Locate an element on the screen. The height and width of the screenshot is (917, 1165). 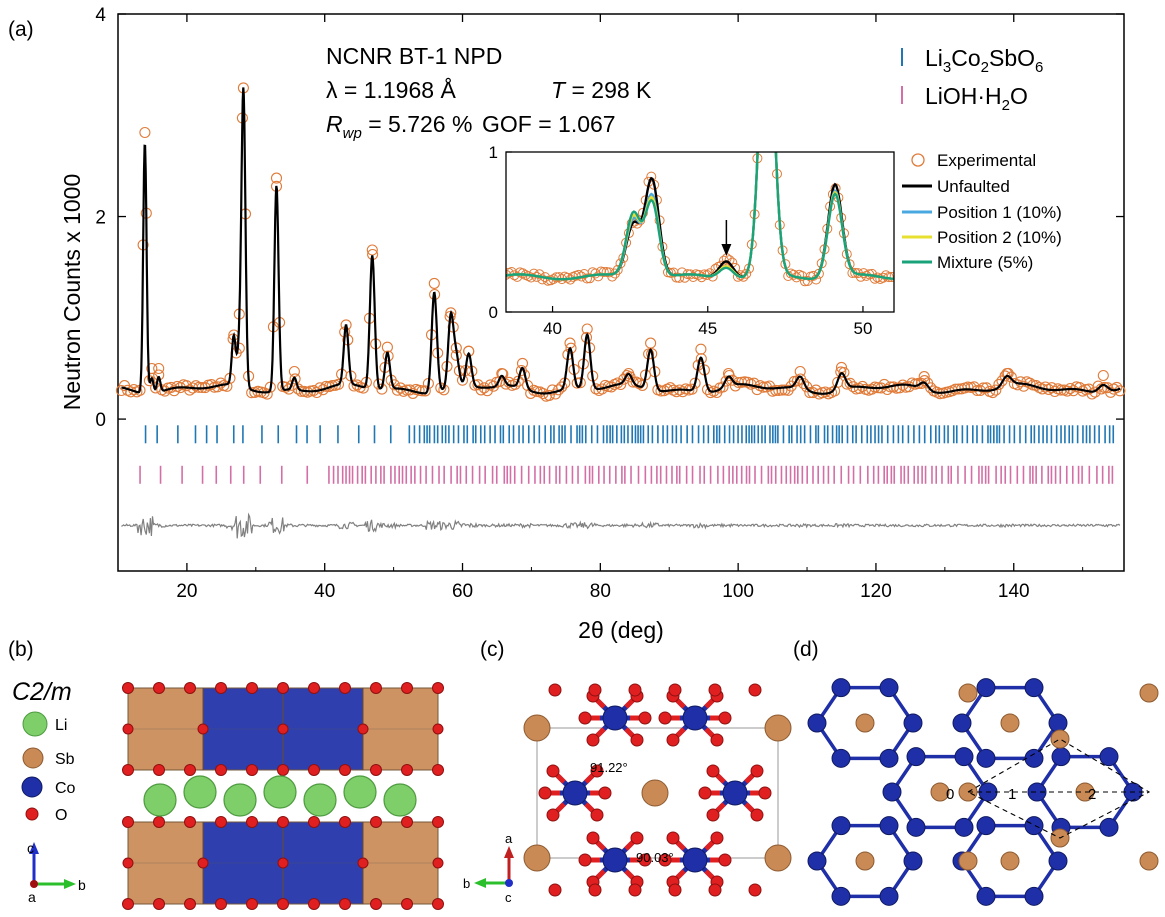
axis-a-label: a is located at coordinates (32, 897).